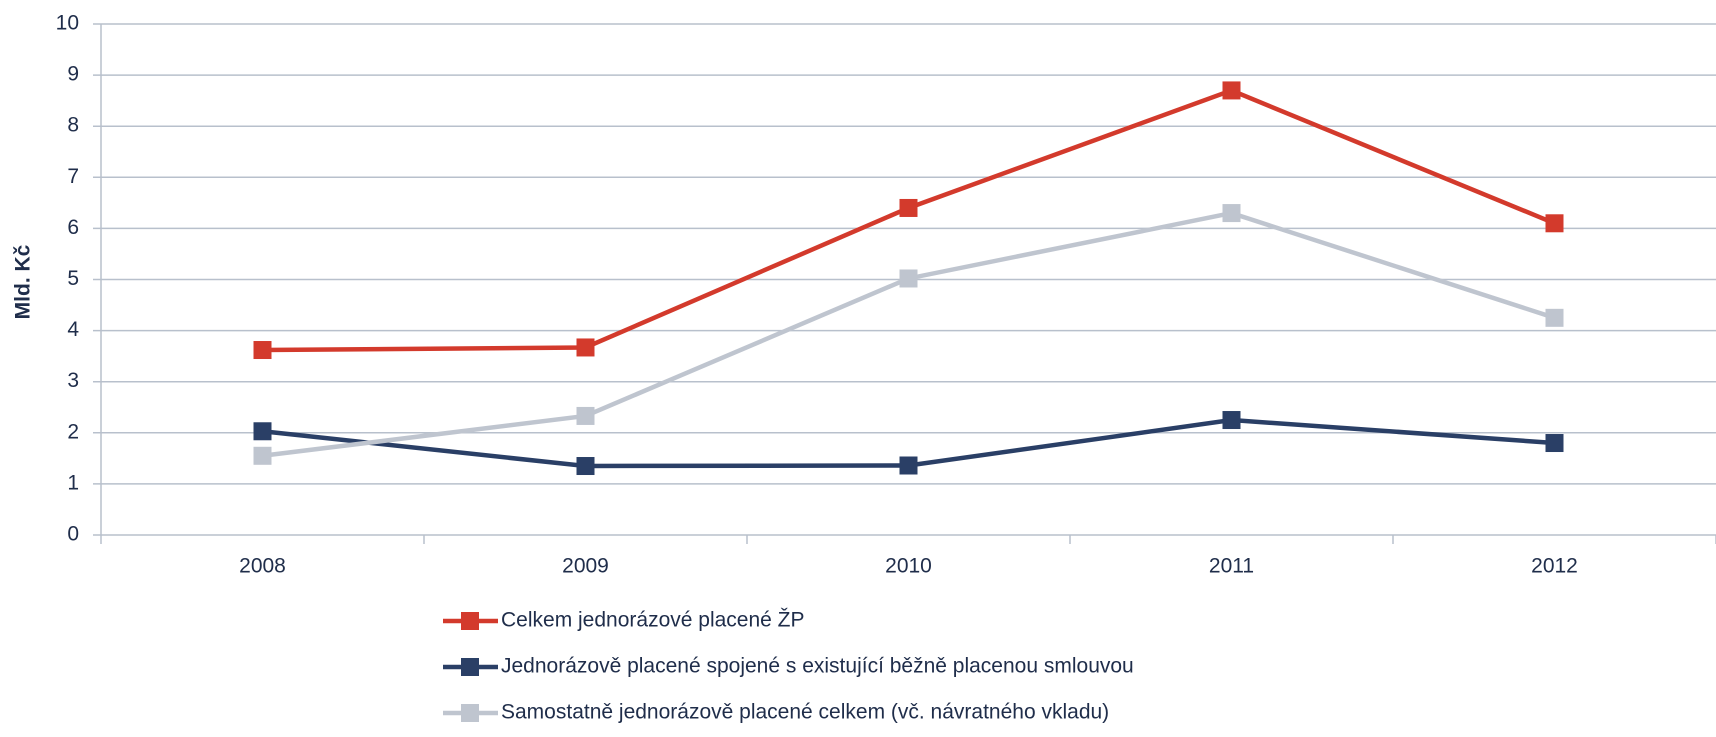  What do you see at coordinates (1231, 566) in the screenshot?
I see `x-tick-label: 2011` at bounding box center [1231, 566].